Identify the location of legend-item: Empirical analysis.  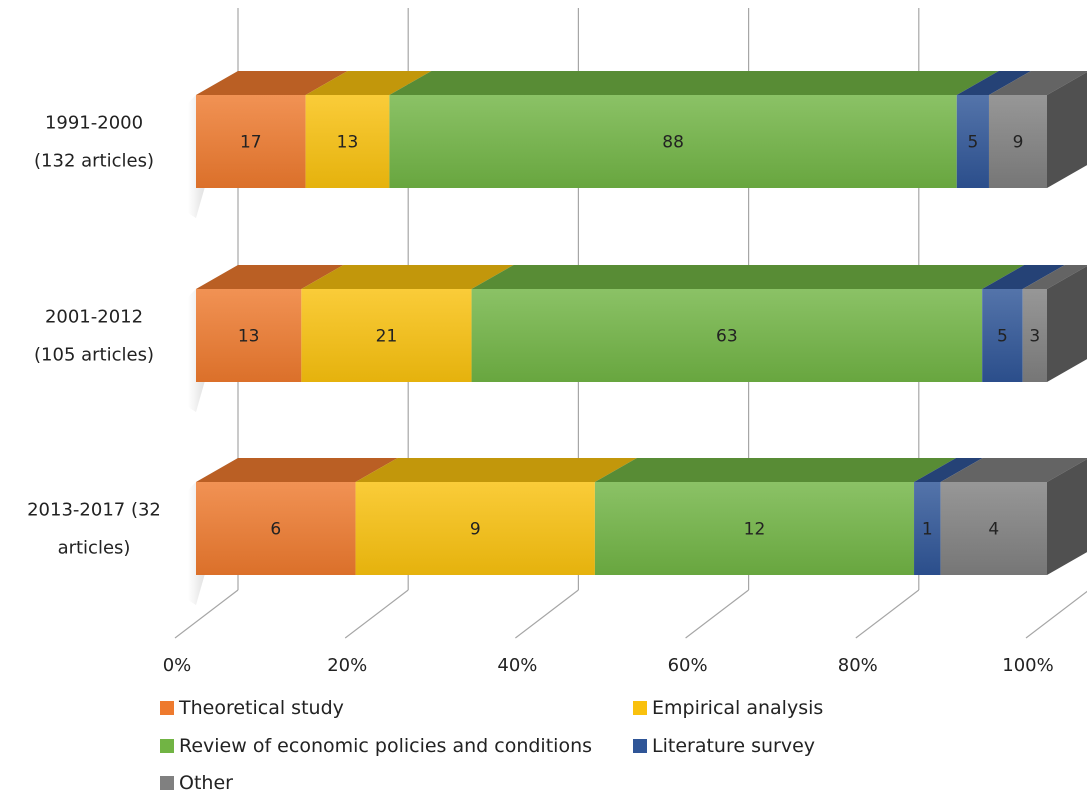
(728, 708).